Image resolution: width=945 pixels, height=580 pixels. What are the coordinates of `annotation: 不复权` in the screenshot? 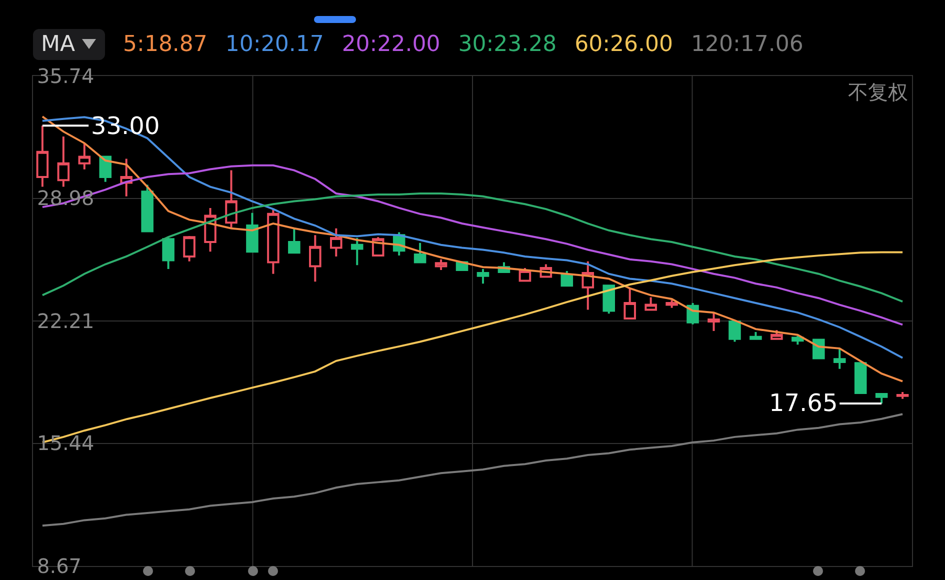 It's located at (878, 92).